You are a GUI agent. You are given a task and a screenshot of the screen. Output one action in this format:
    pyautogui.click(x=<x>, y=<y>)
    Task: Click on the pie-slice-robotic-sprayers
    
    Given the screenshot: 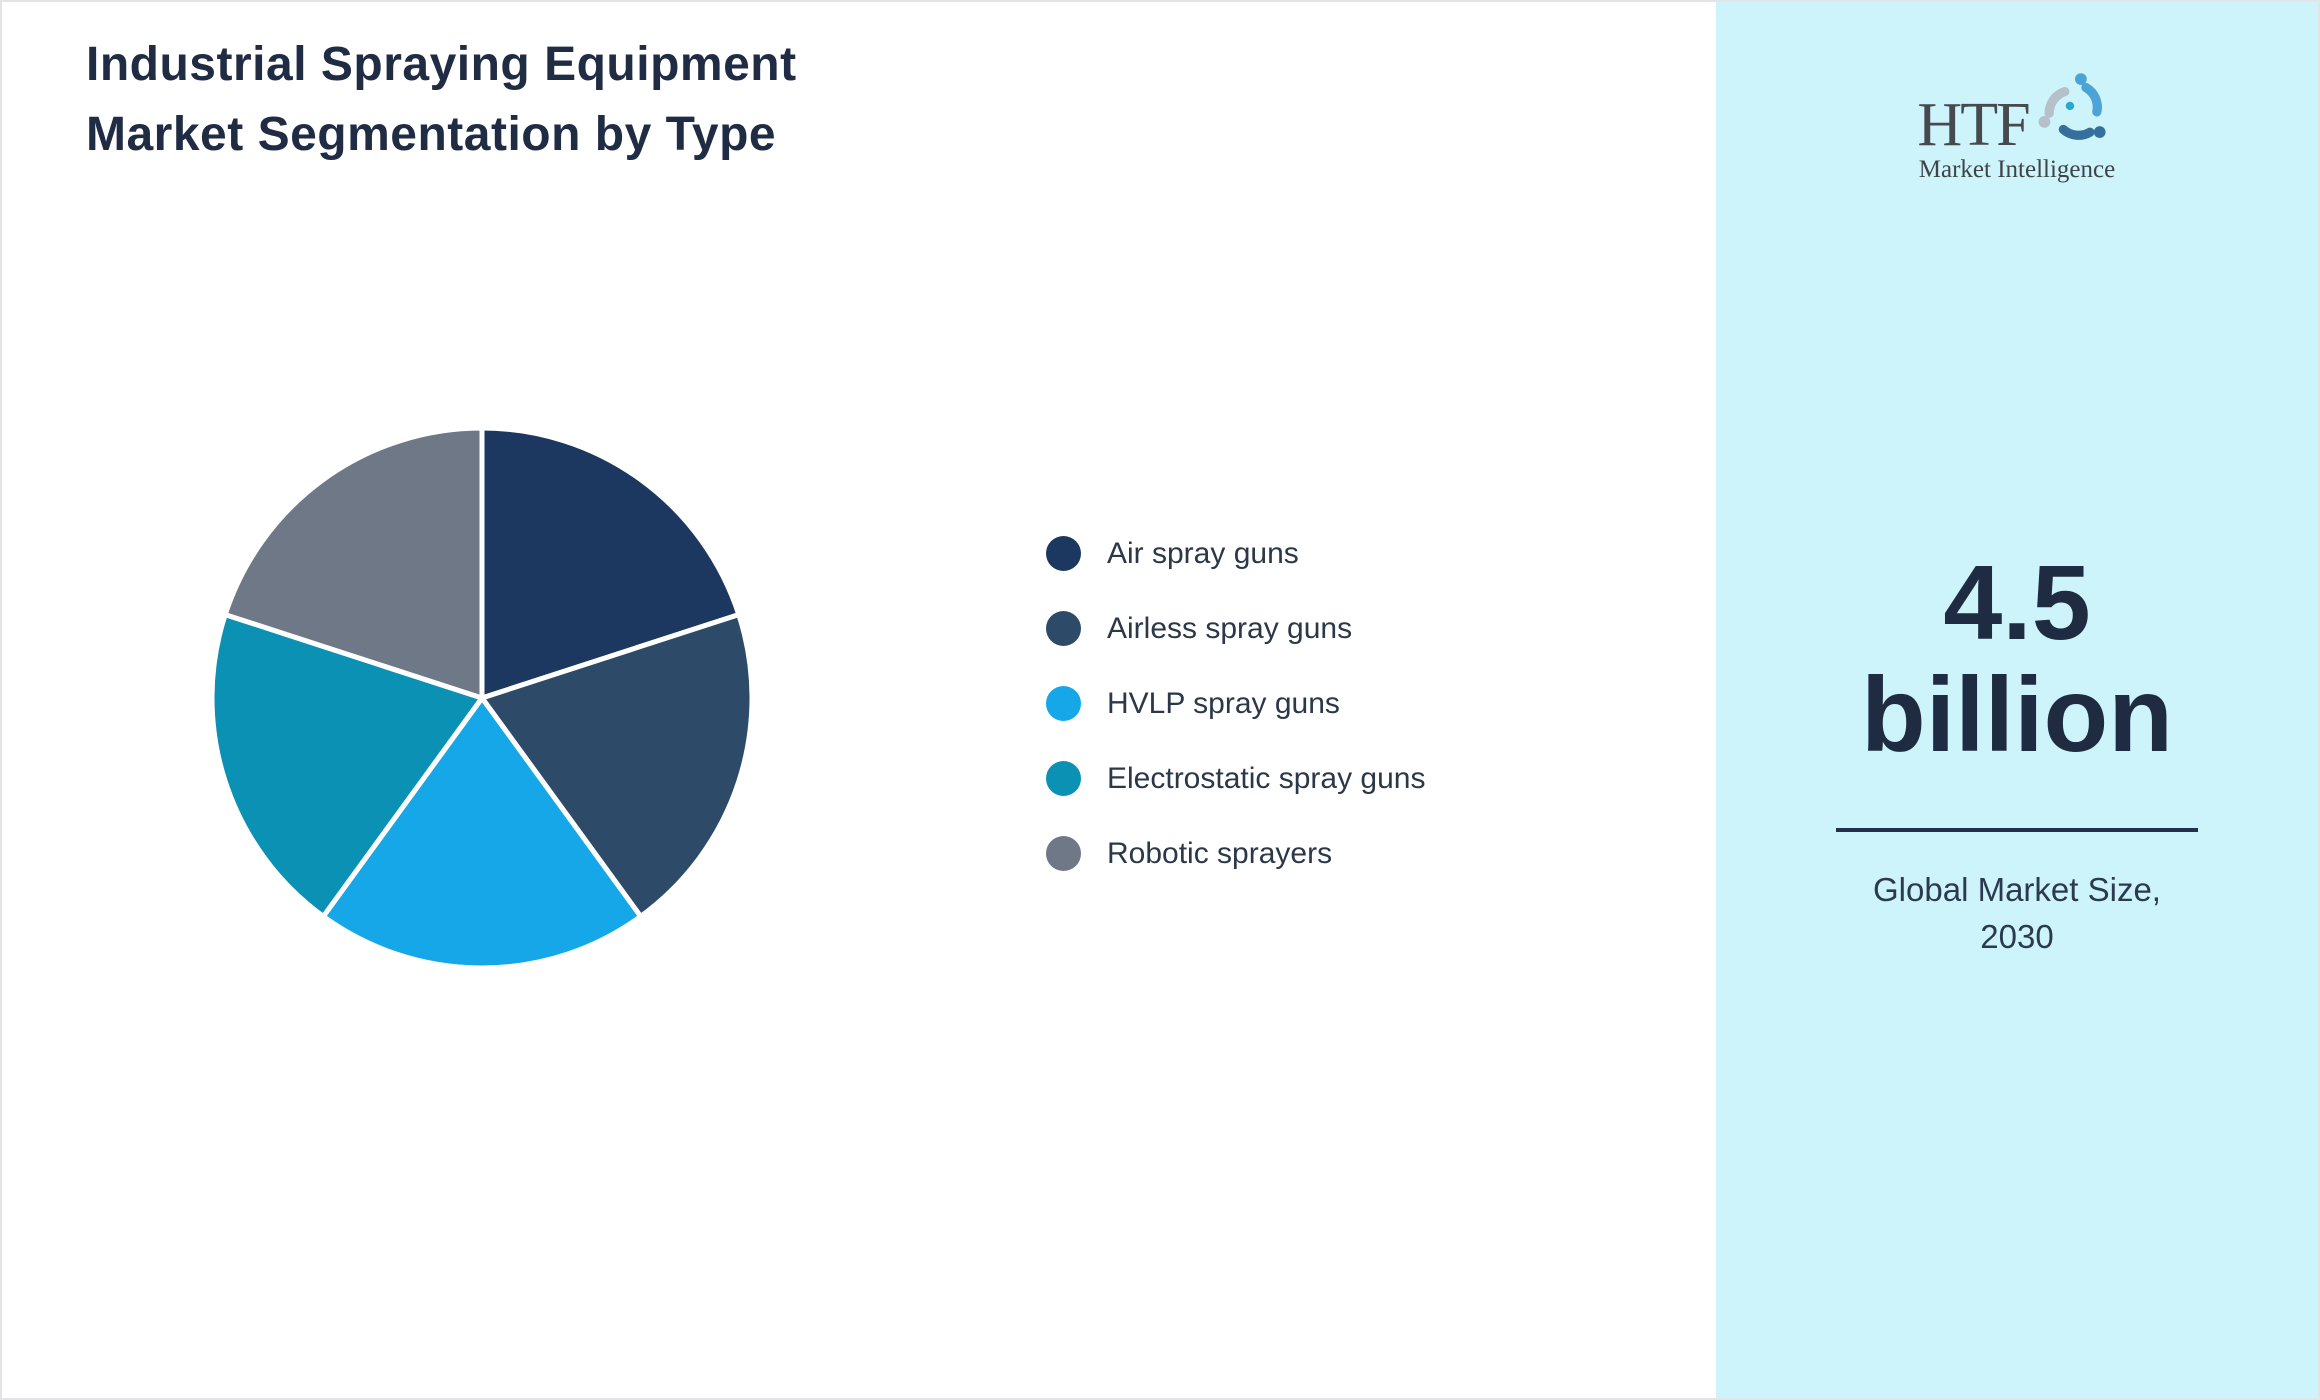 What is the action you would take?
    pyautogui.click(x=353, y=563)
    